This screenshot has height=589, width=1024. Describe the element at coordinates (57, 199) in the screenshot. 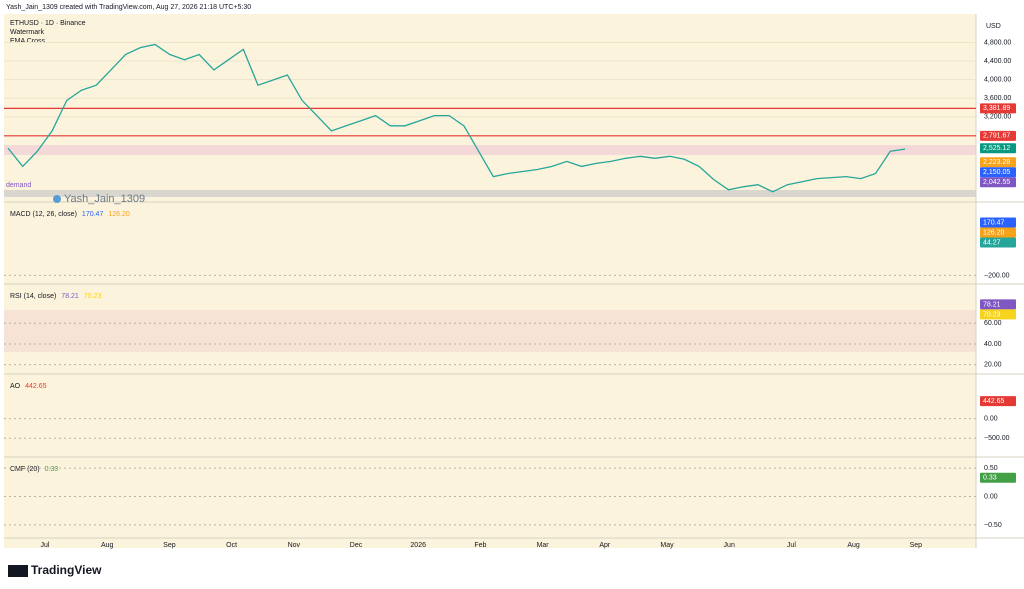

I see `watermark-icon` at that location.